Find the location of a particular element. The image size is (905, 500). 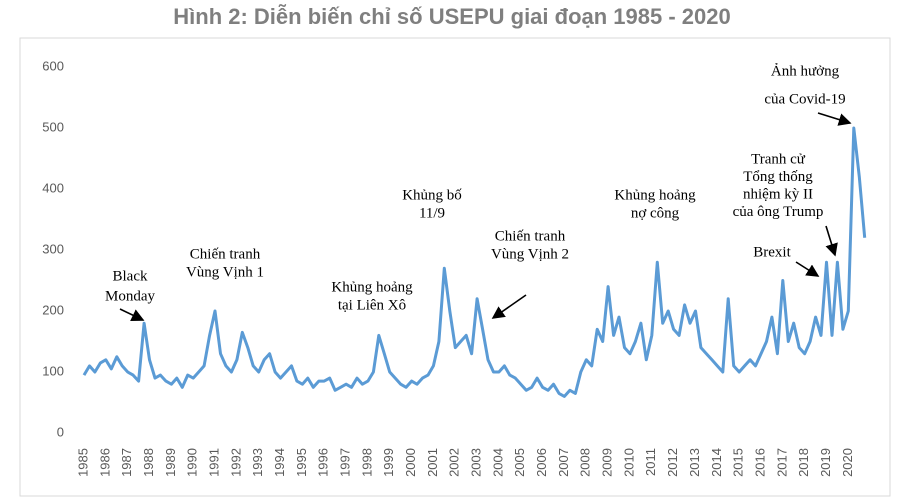

x-tick-label: 1989 is located at coordinates (170, 462).